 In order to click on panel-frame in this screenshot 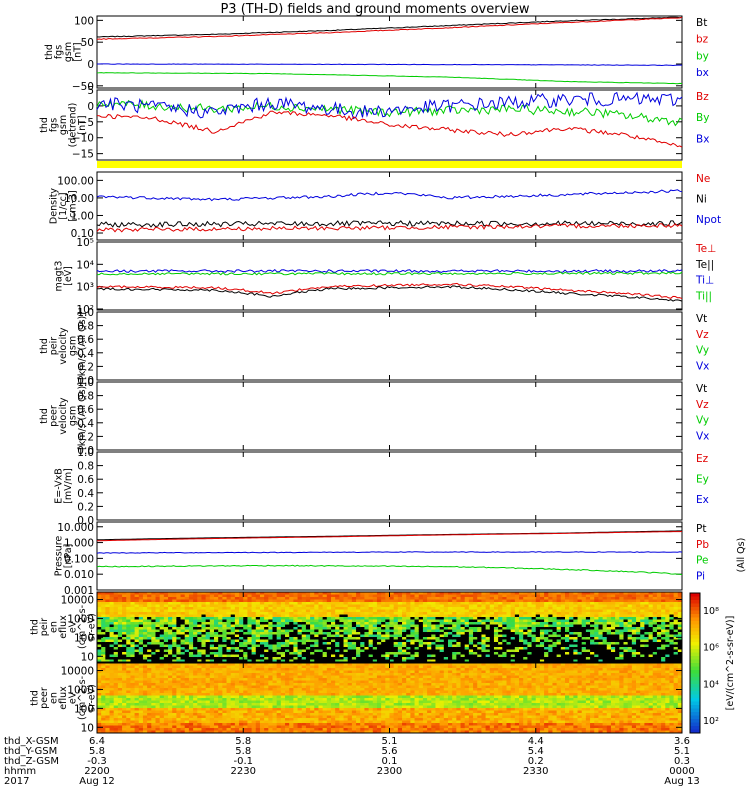, I will do `click(389, 346)`.